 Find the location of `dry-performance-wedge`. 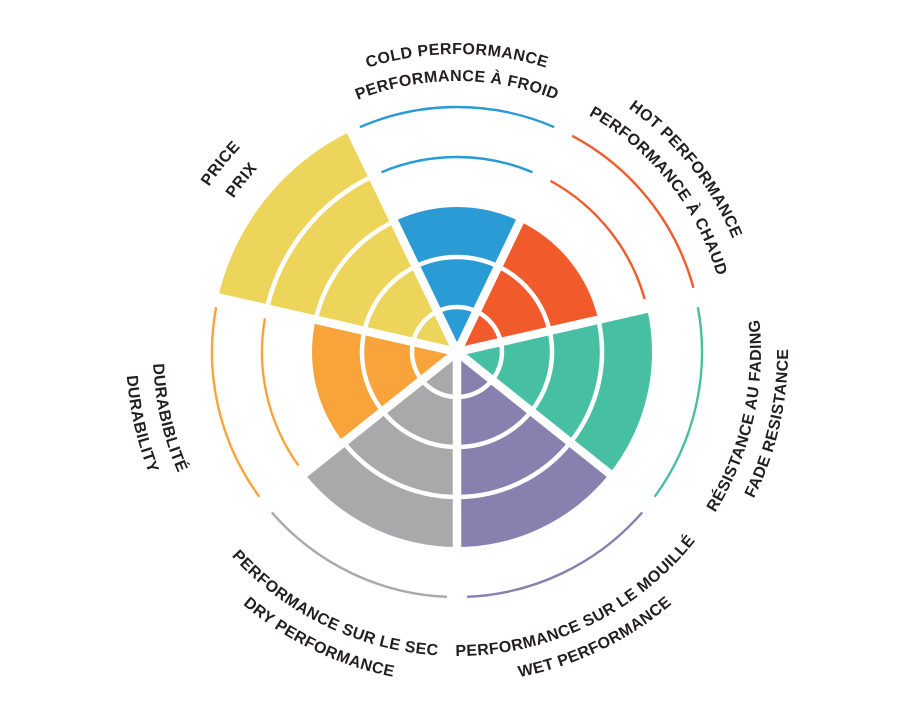

dry-performance-wedge is located at coordinates (380, 449).